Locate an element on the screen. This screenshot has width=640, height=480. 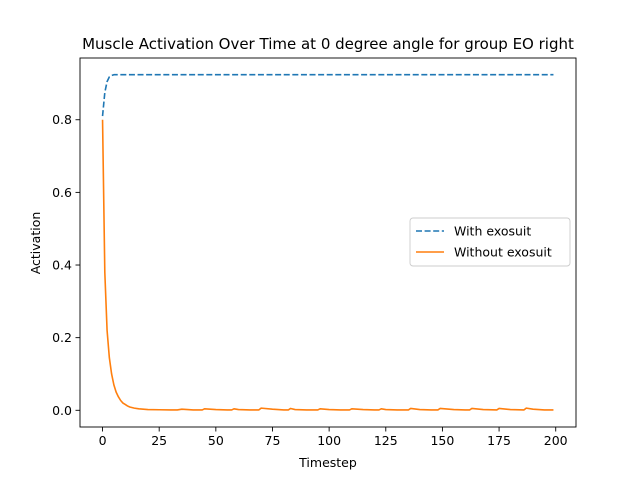
y-tick-label: 0.0 is located at coordinates (62, 410).